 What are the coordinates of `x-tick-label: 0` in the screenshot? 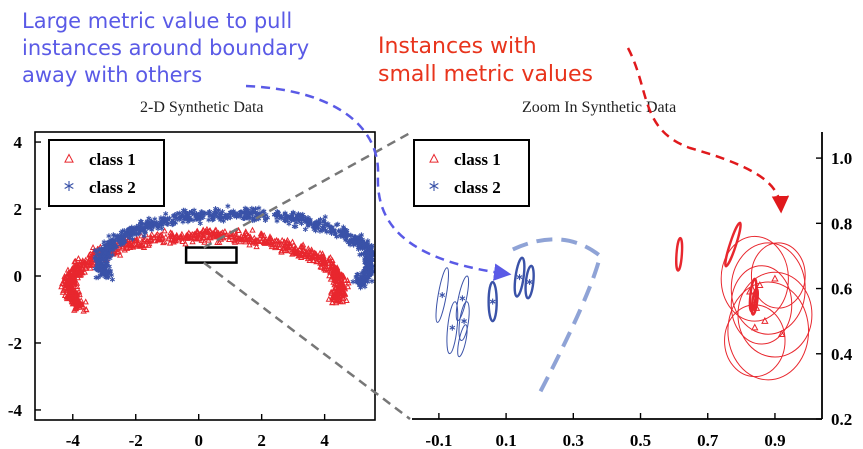 It's located at (198, 440).